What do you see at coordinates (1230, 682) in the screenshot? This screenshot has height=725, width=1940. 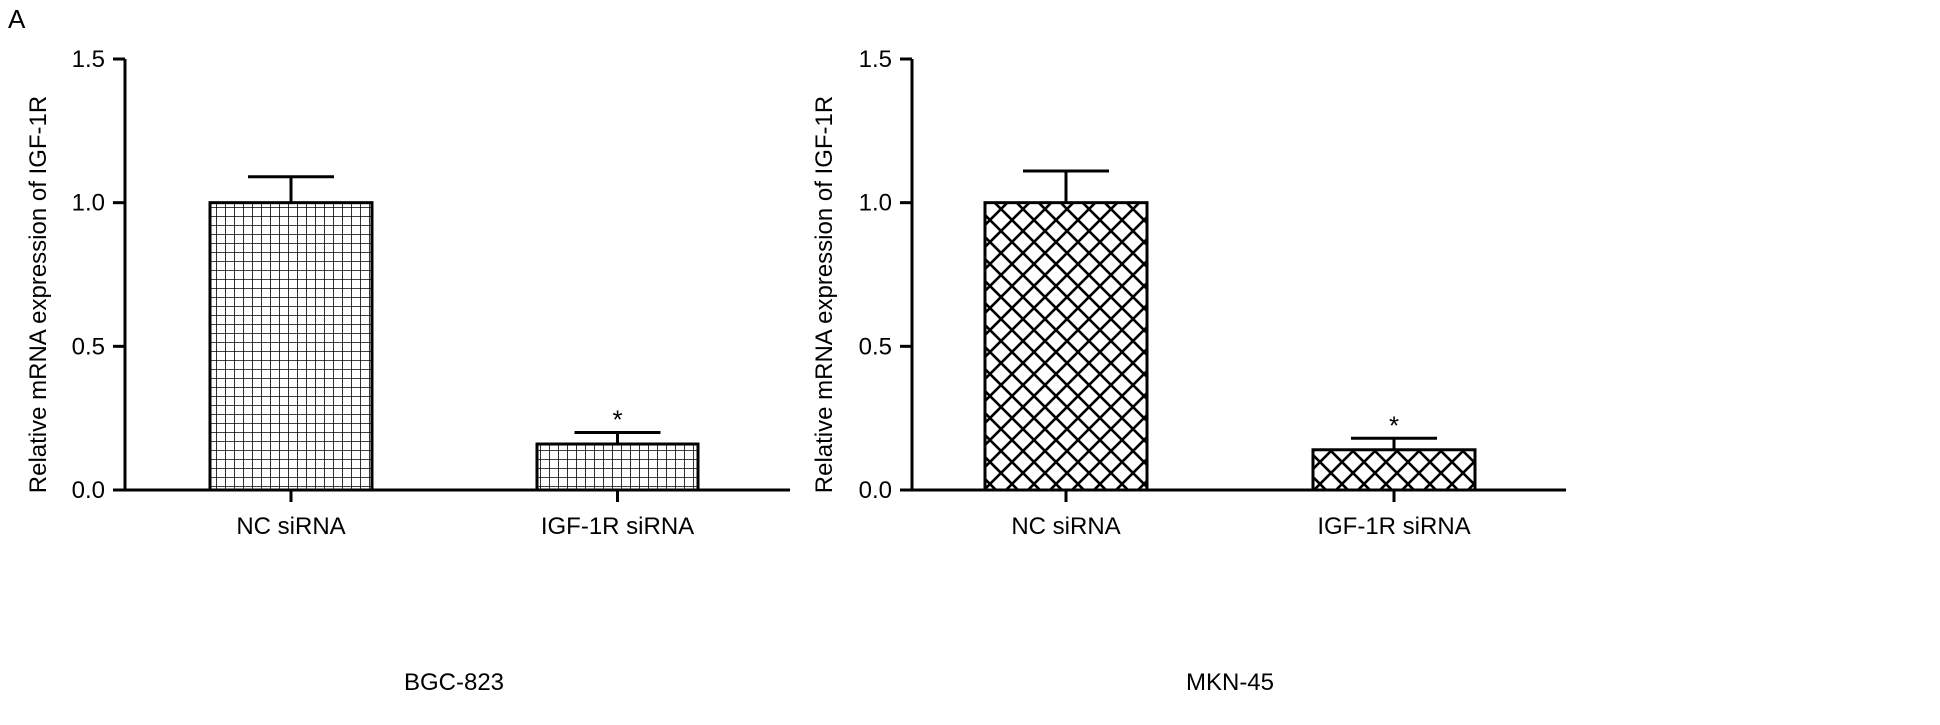 I see `x-axis-title: MKN-45` at bounding box center [1230, 682].